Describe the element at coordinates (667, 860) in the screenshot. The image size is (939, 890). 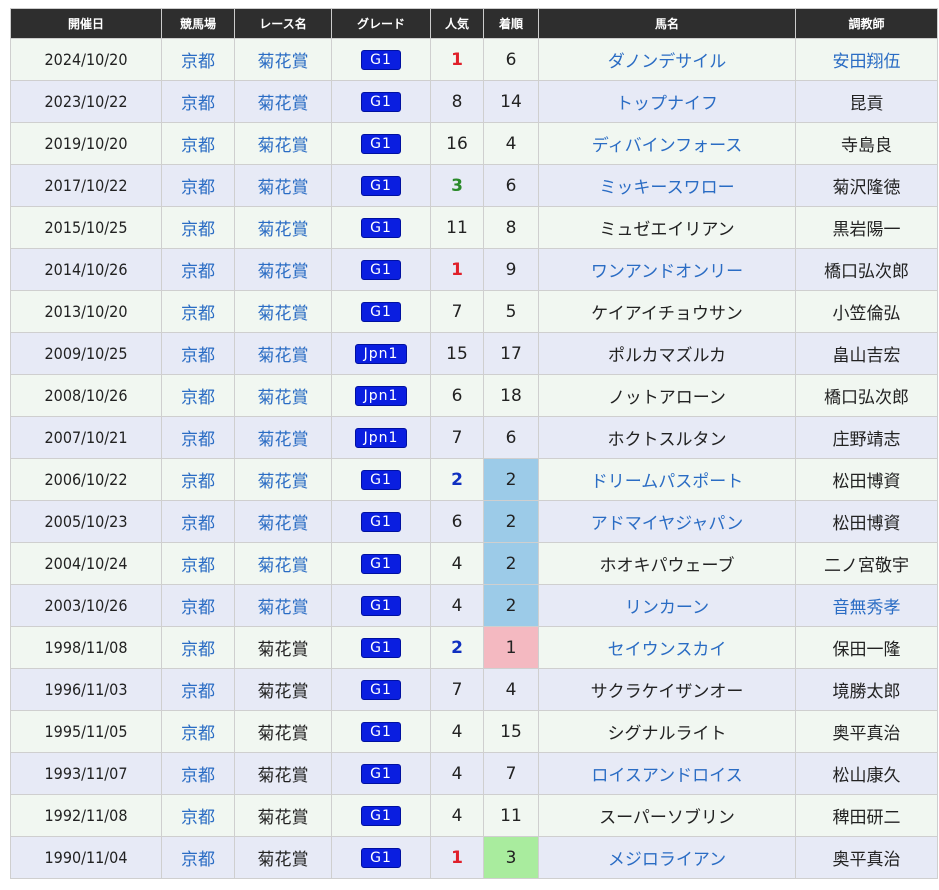
I see `horse-link: メジロライアン` at that location.